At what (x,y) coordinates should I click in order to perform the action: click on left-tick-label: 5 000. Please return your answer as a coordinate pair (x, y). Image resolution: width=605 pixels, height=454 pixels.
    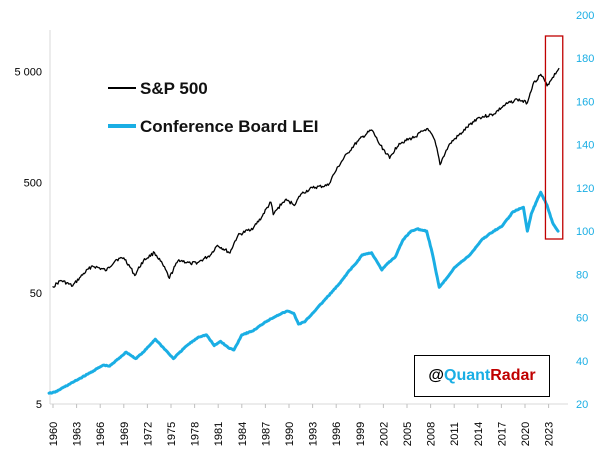
    Looking at the image, I should click on (28, 72).